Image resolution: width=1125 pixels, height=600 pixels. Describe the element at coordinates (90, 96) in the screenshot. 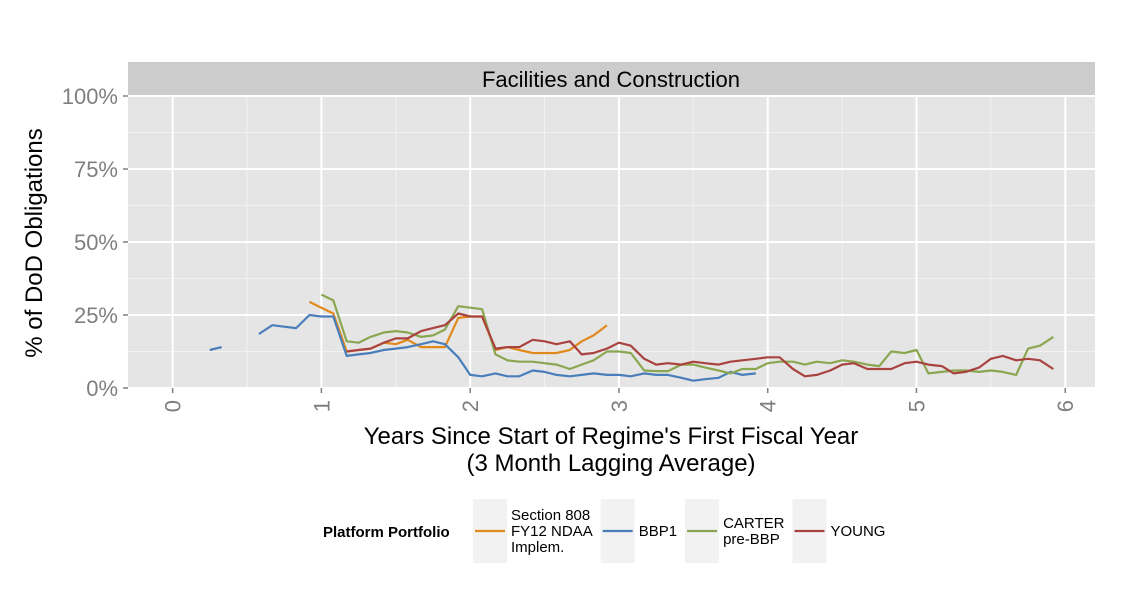

I see `y-tick-label: 100%` at that location.